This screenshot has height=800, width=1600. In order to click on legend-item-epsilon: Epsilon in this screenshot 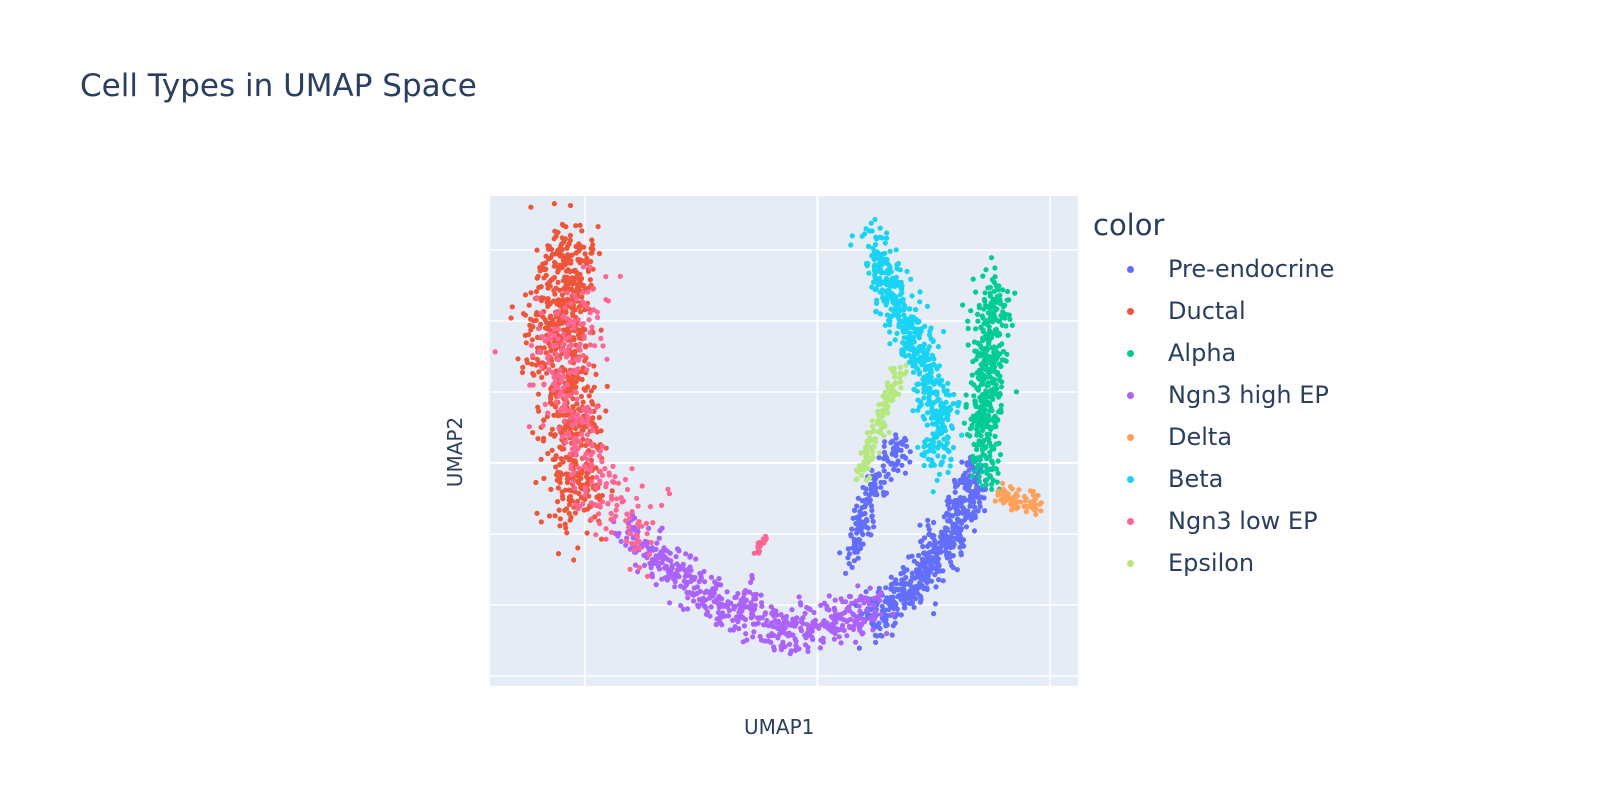, I will do `click(1213, 563)`.